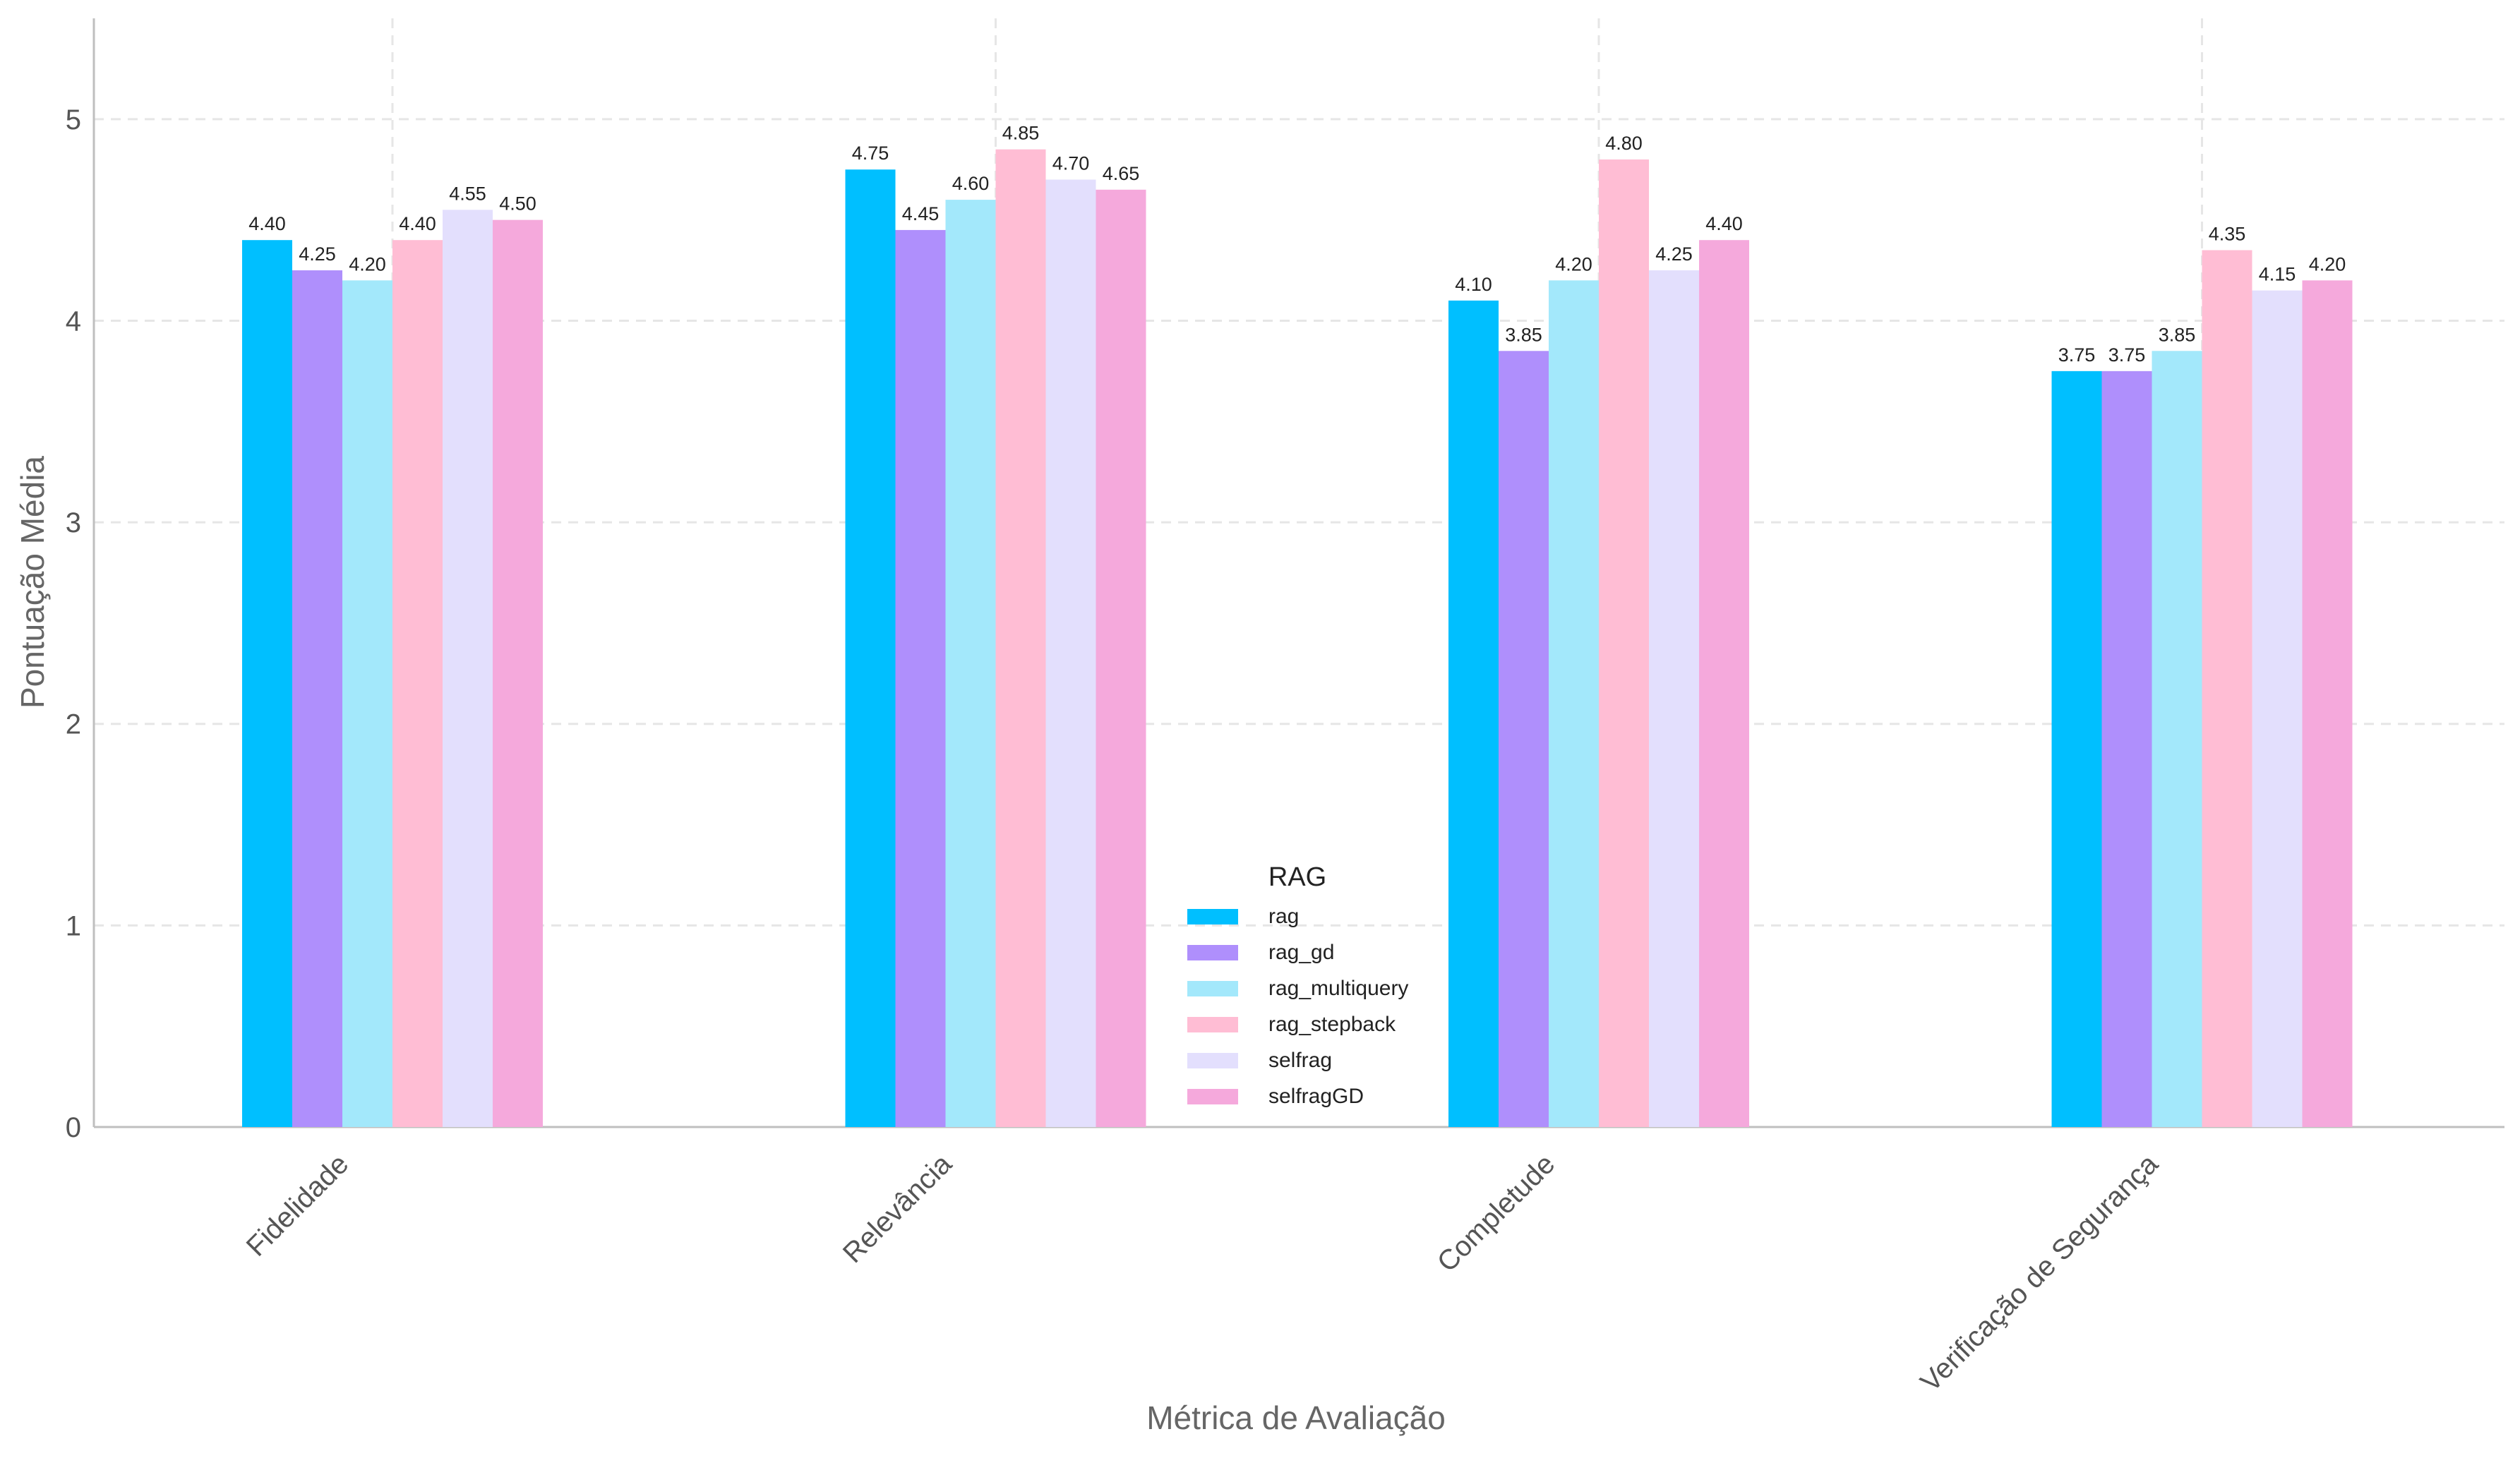  Describe the element at coordinates (2278, 274) in the screenshot. I see `data-label: 4.15` at that location.